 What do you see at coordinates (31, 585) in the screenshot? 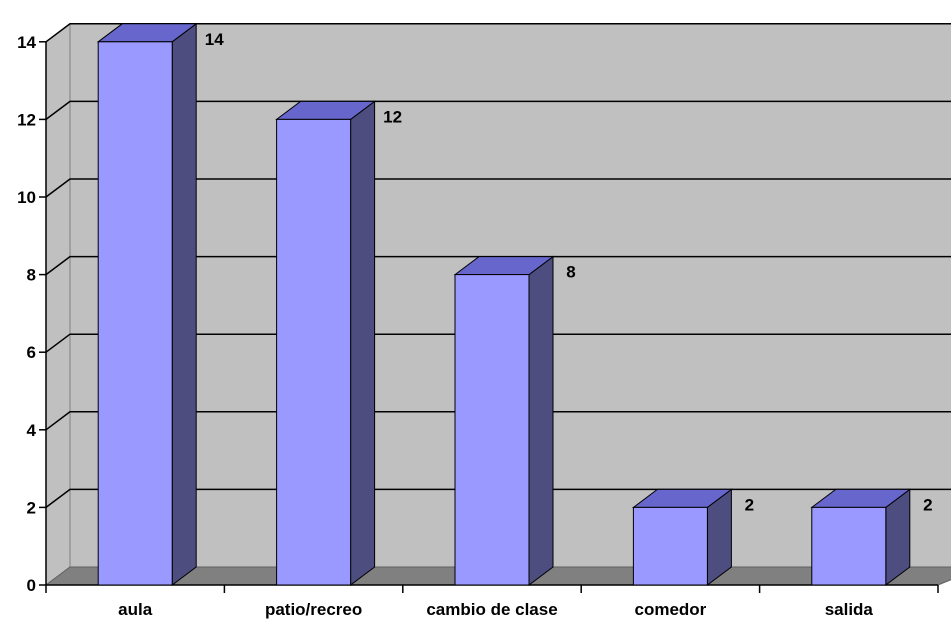
I see `y-tick-label: 0` at bounding box center [31, 585].